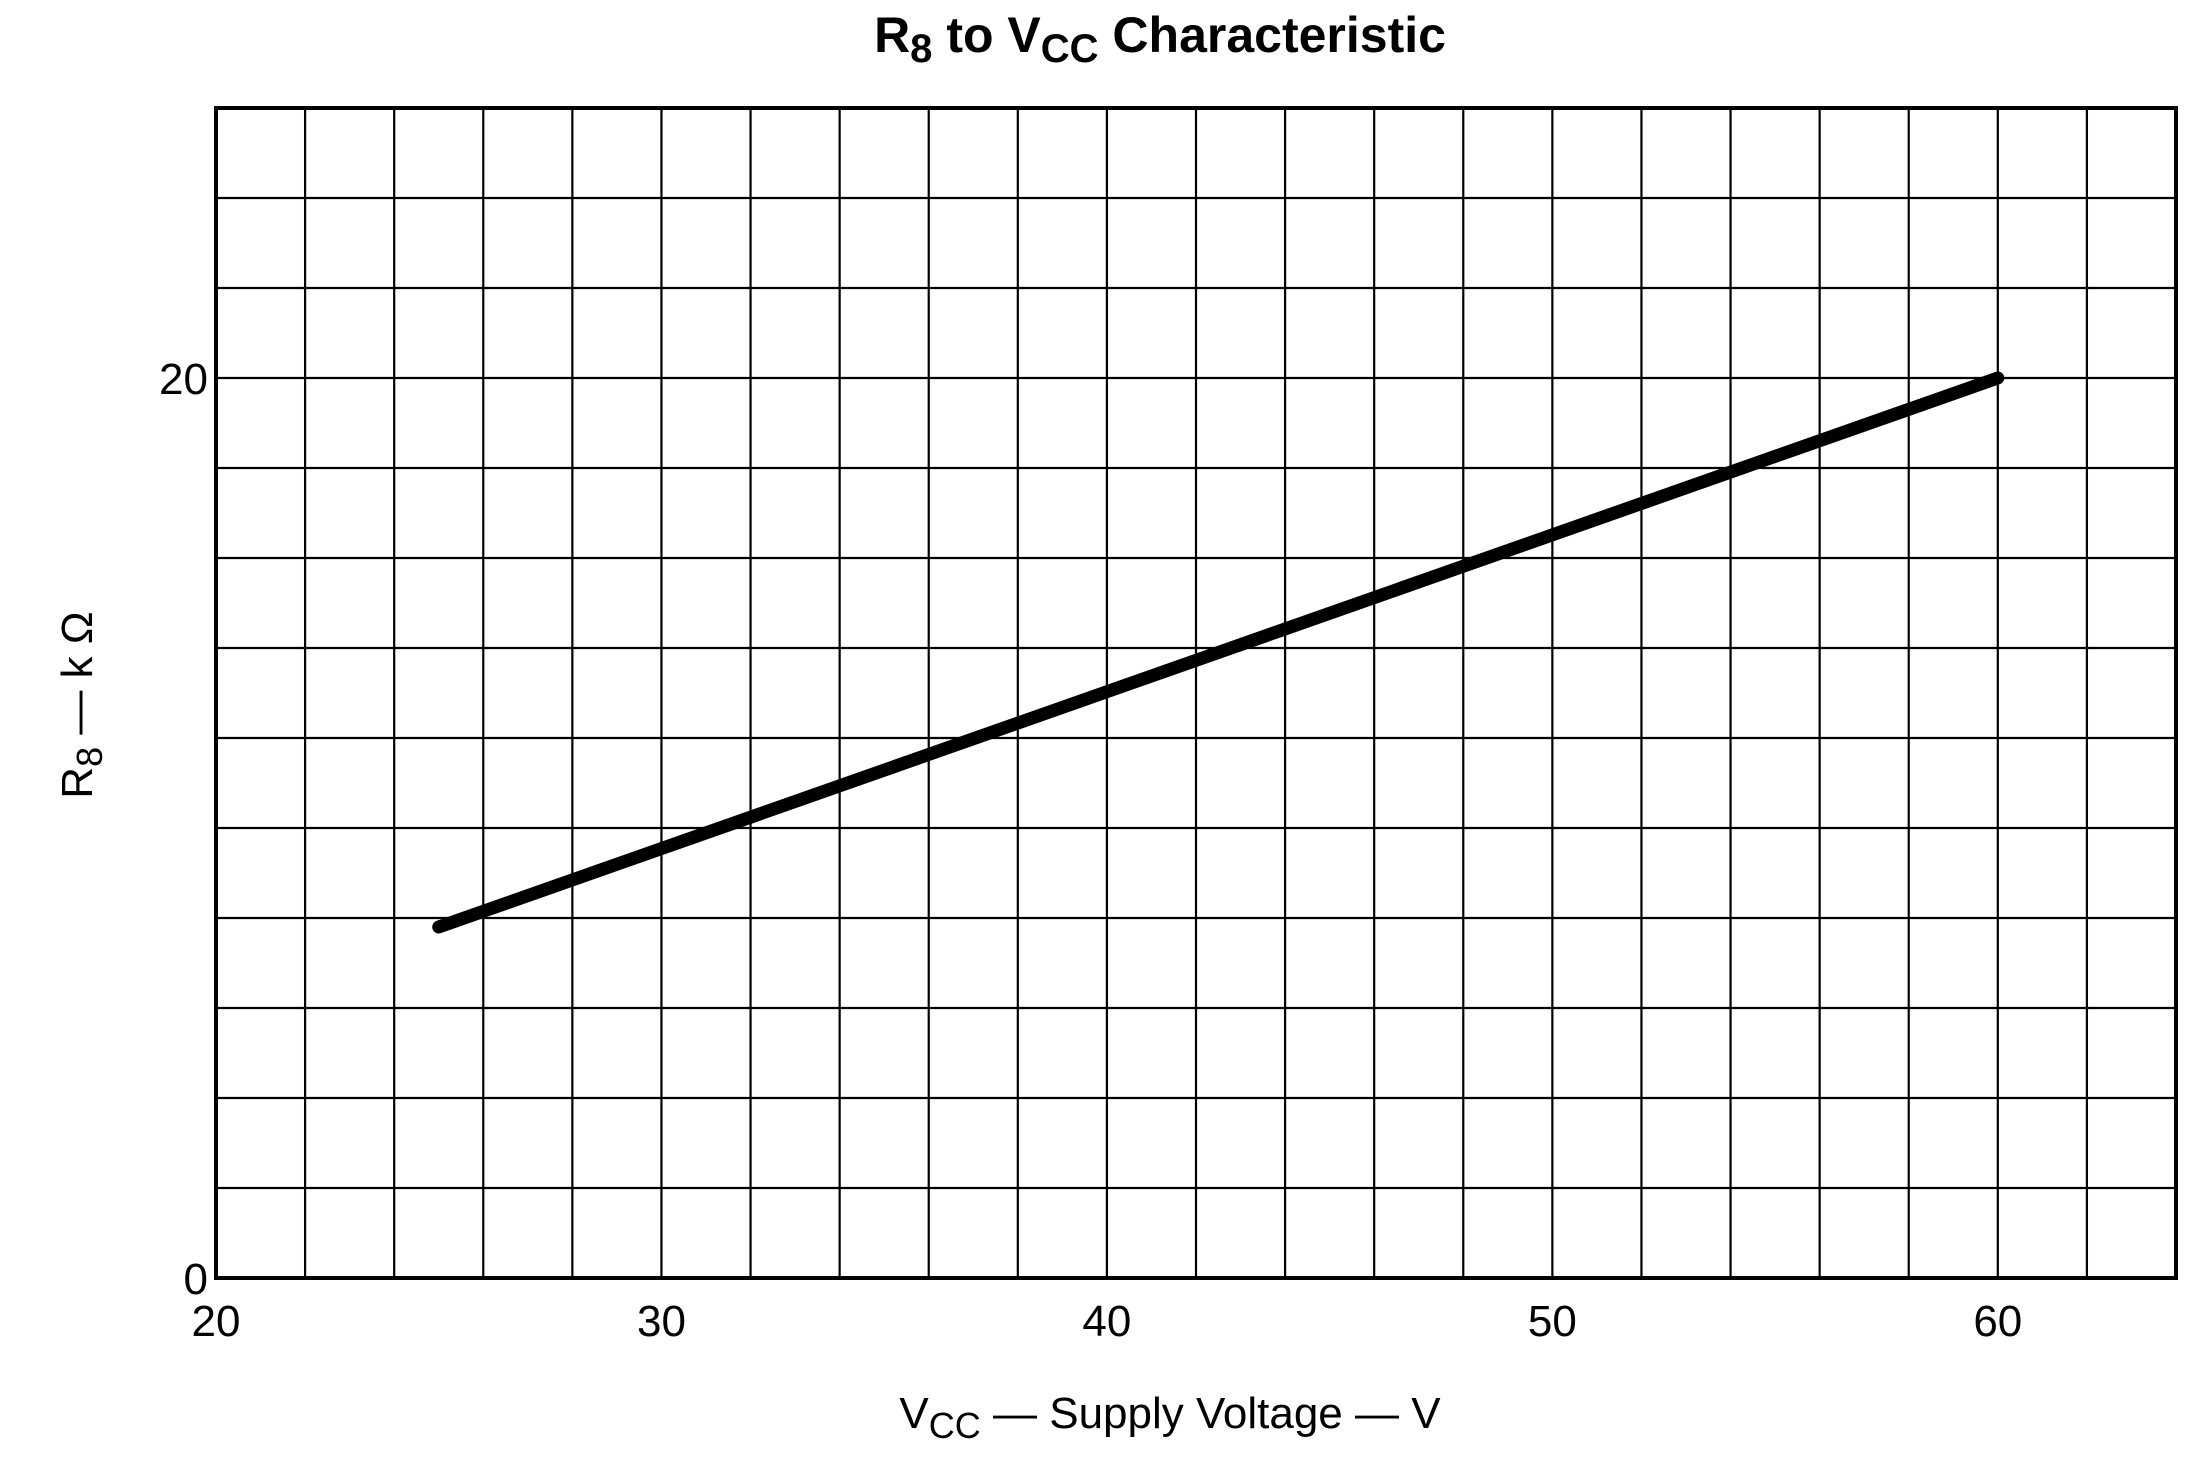 The width and height of the screenshot is (2200, 1460). What do you see at coordinates (1552, 1321) in the screenshot?
I see `x-tick-label: 50` at bounding box center [1552, 1321].